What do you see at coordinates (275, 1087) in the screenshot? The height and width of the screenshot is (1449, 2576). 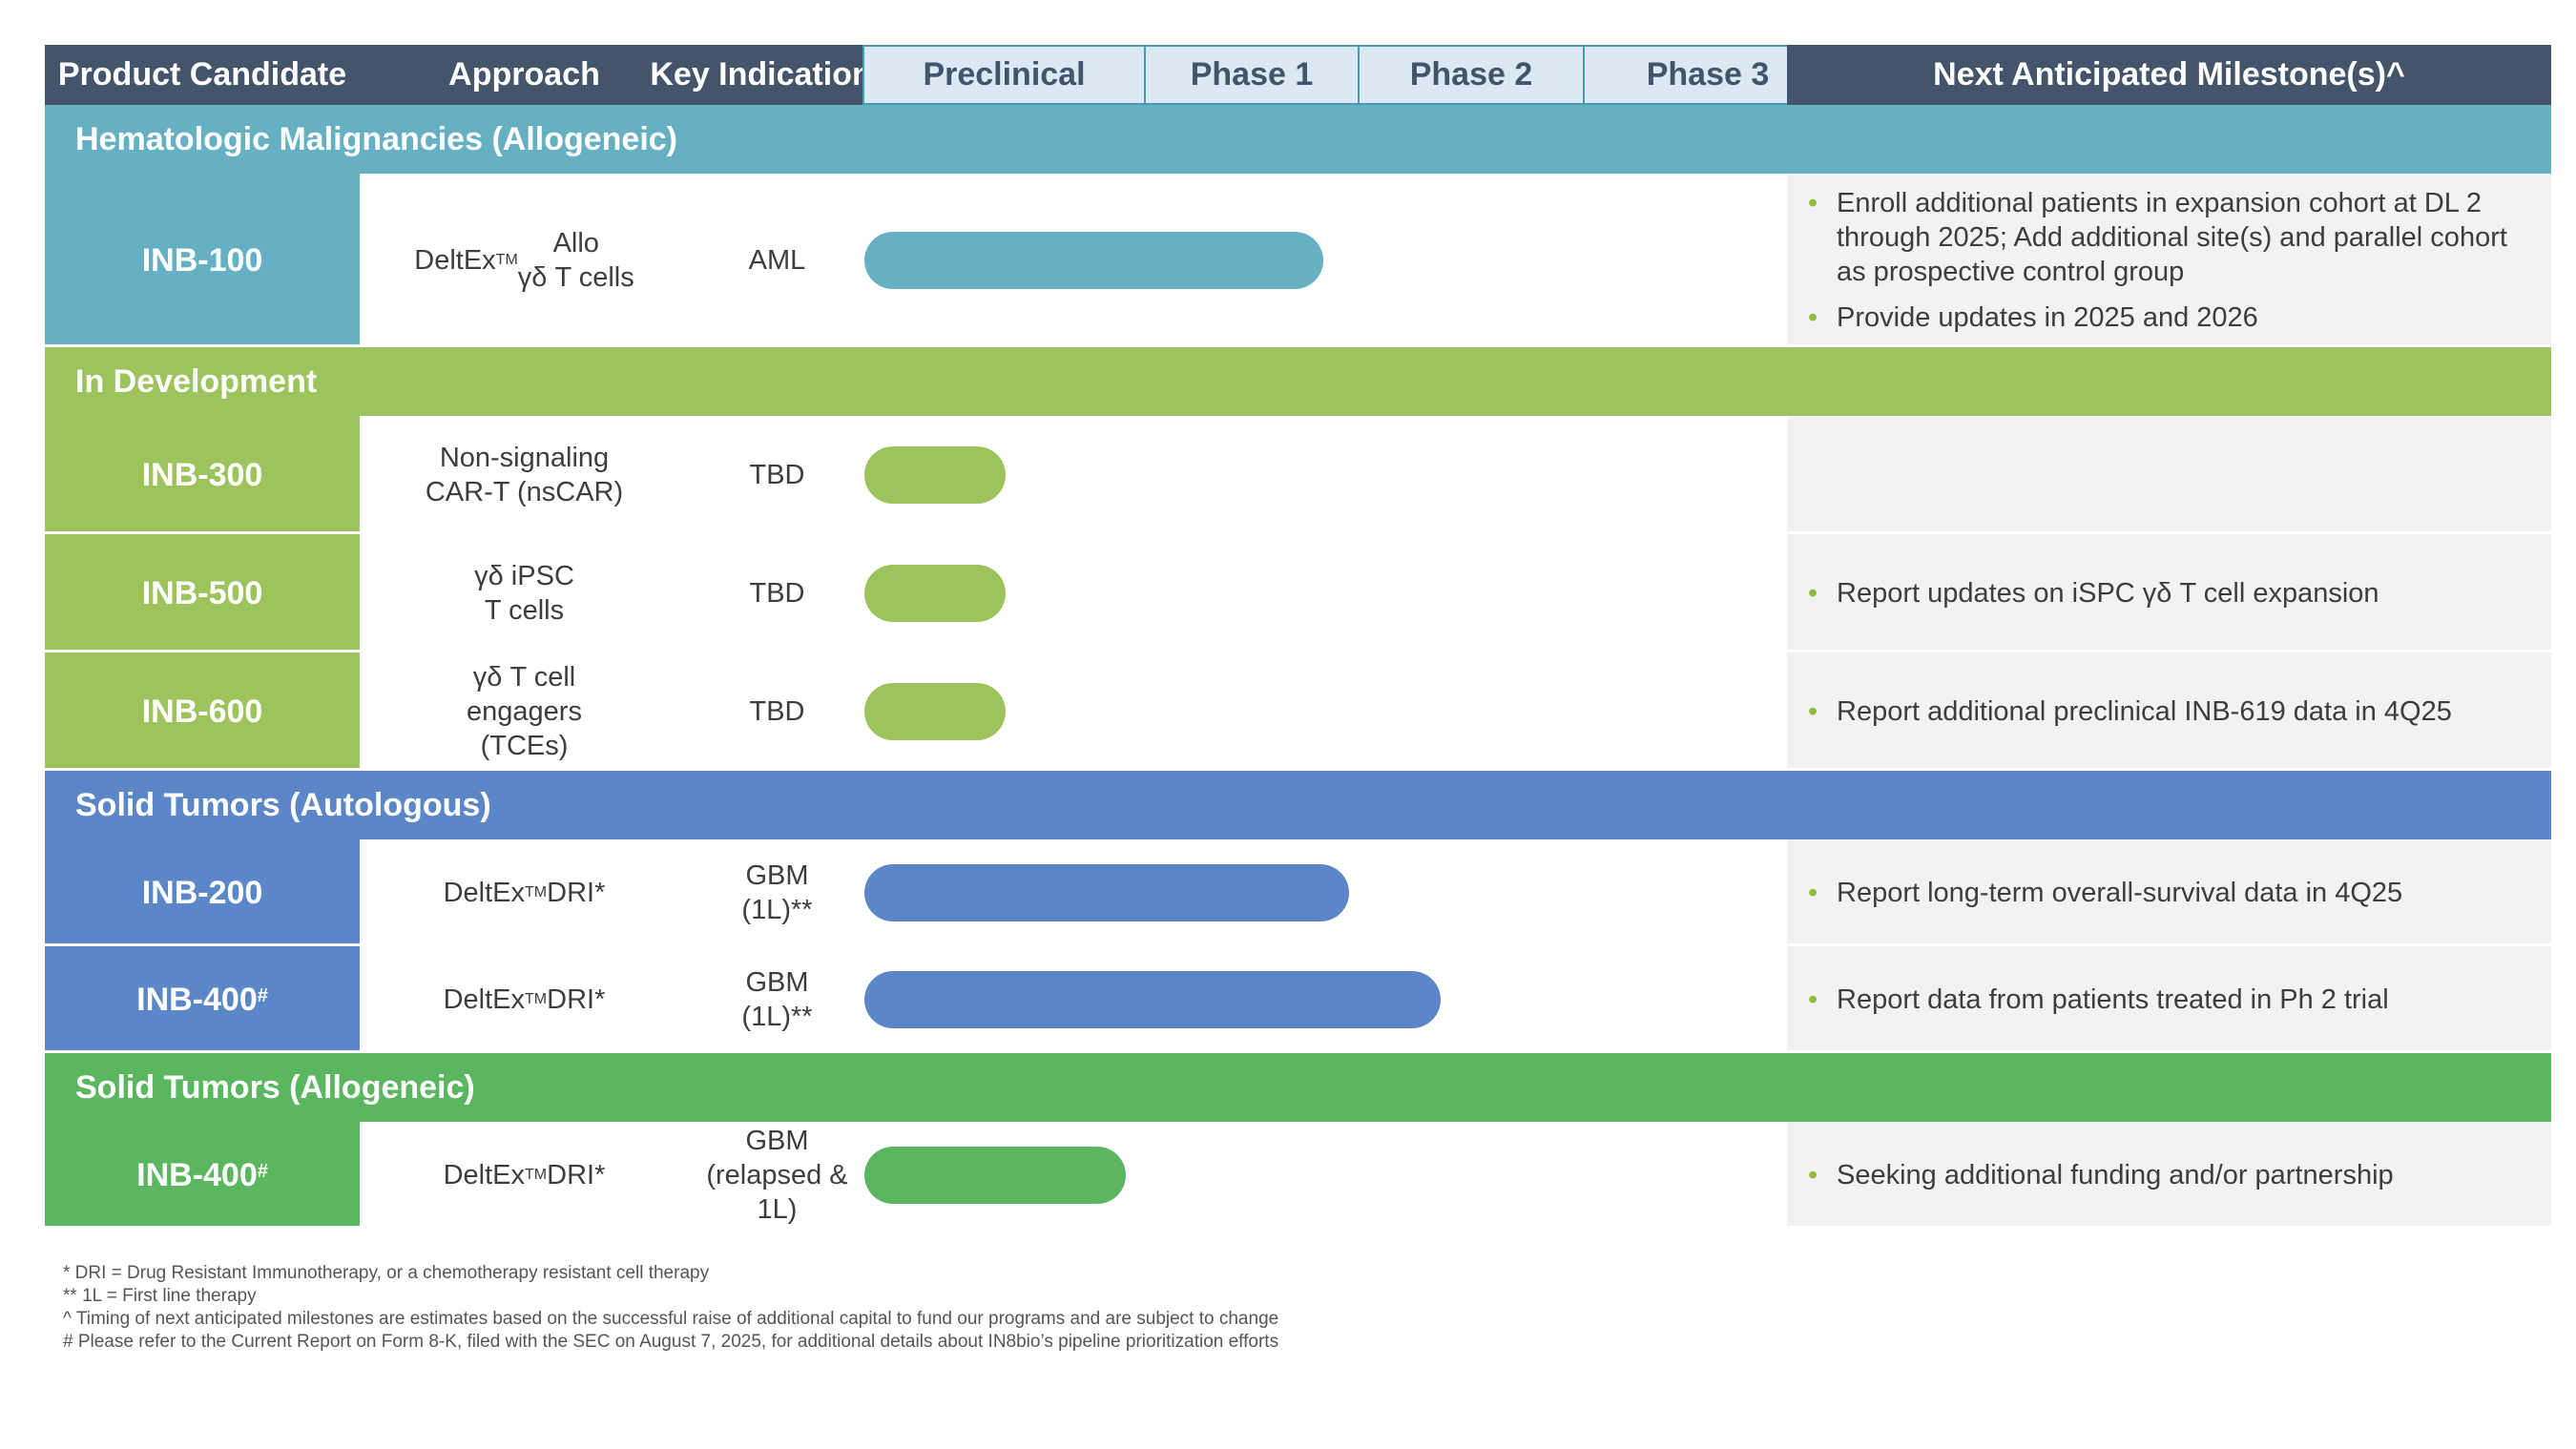 I see `section-title: Solid Tumors (Allogeneic)` at bounding box center [275, 1087].